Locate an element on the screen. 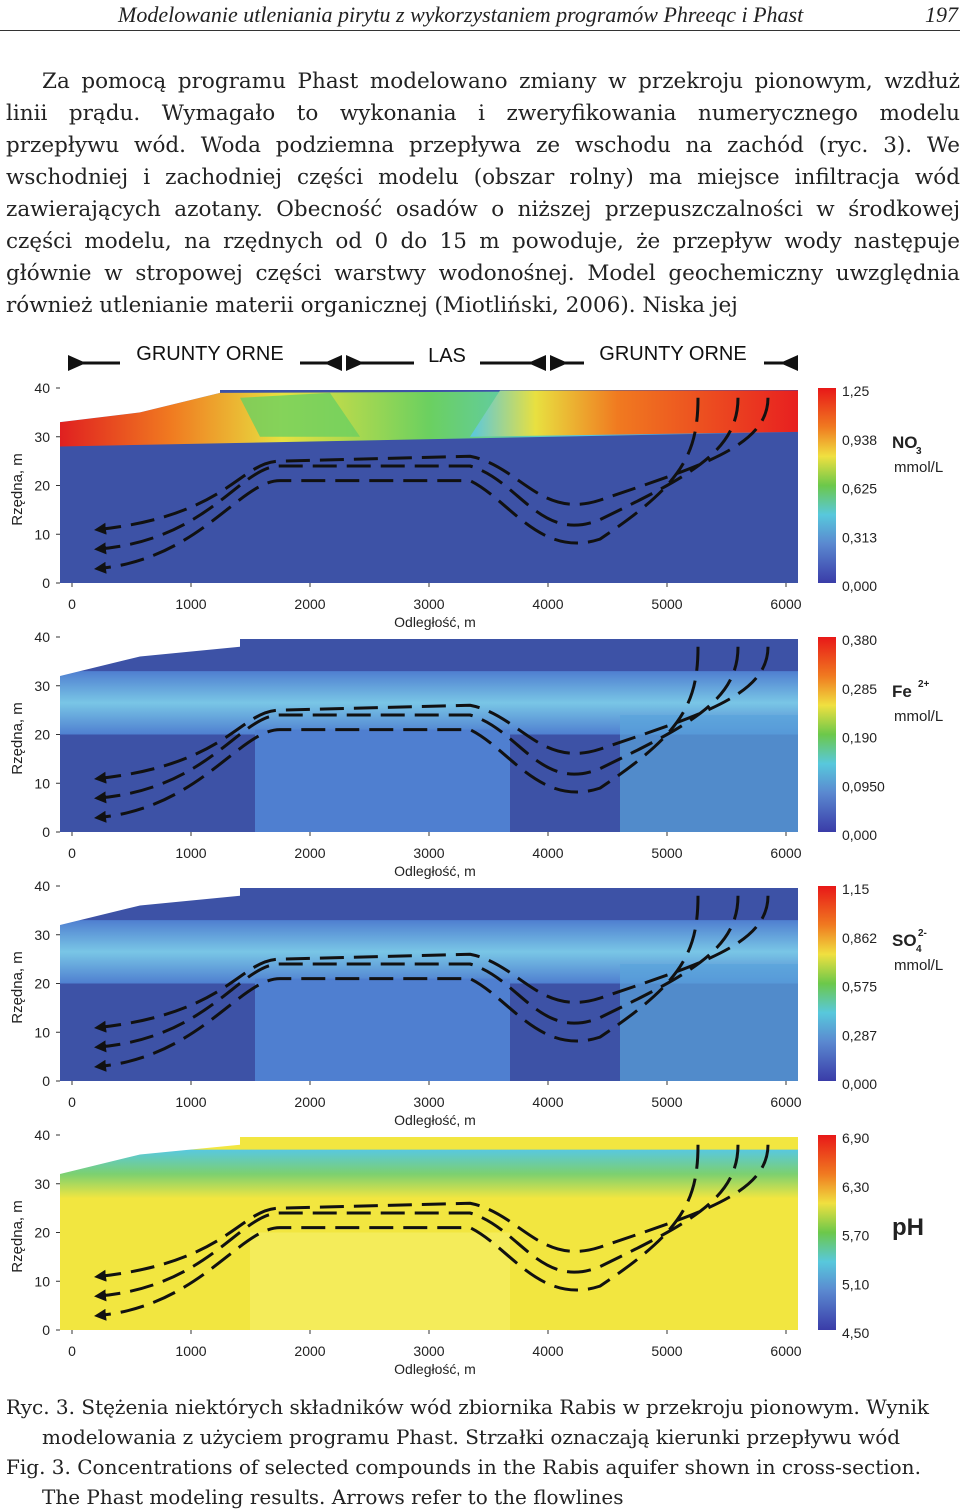  zone-header: GRUNTY ORNE LAS GRUNTY ORNE is located at coordinates (433, 355).